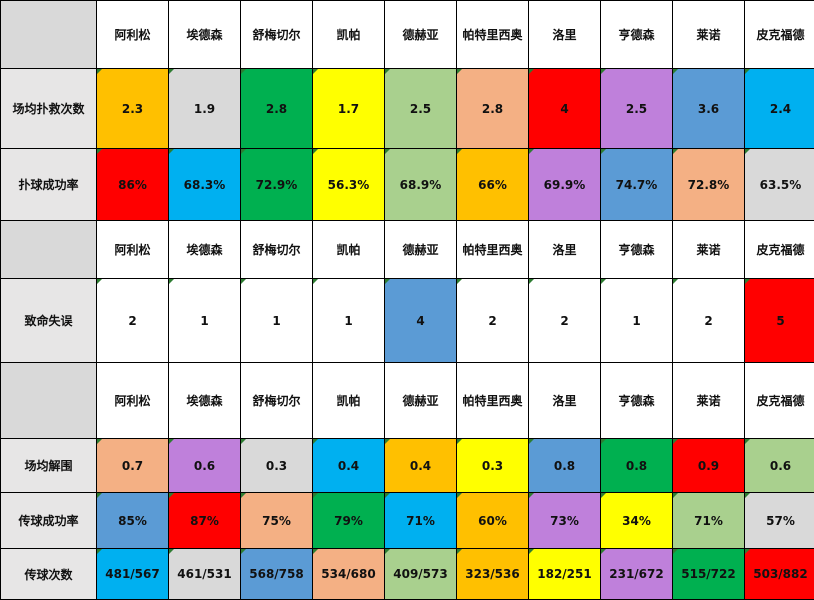 The width and height of the screenshot is (814, 600). I want to click on stat-value-cell: 60%, so click(493, 521).